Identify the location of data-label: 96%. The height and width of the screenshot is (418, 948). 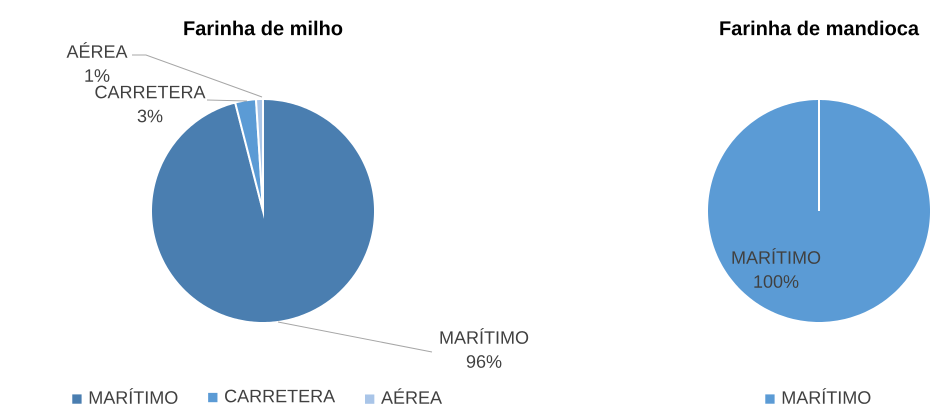
(484, 361).